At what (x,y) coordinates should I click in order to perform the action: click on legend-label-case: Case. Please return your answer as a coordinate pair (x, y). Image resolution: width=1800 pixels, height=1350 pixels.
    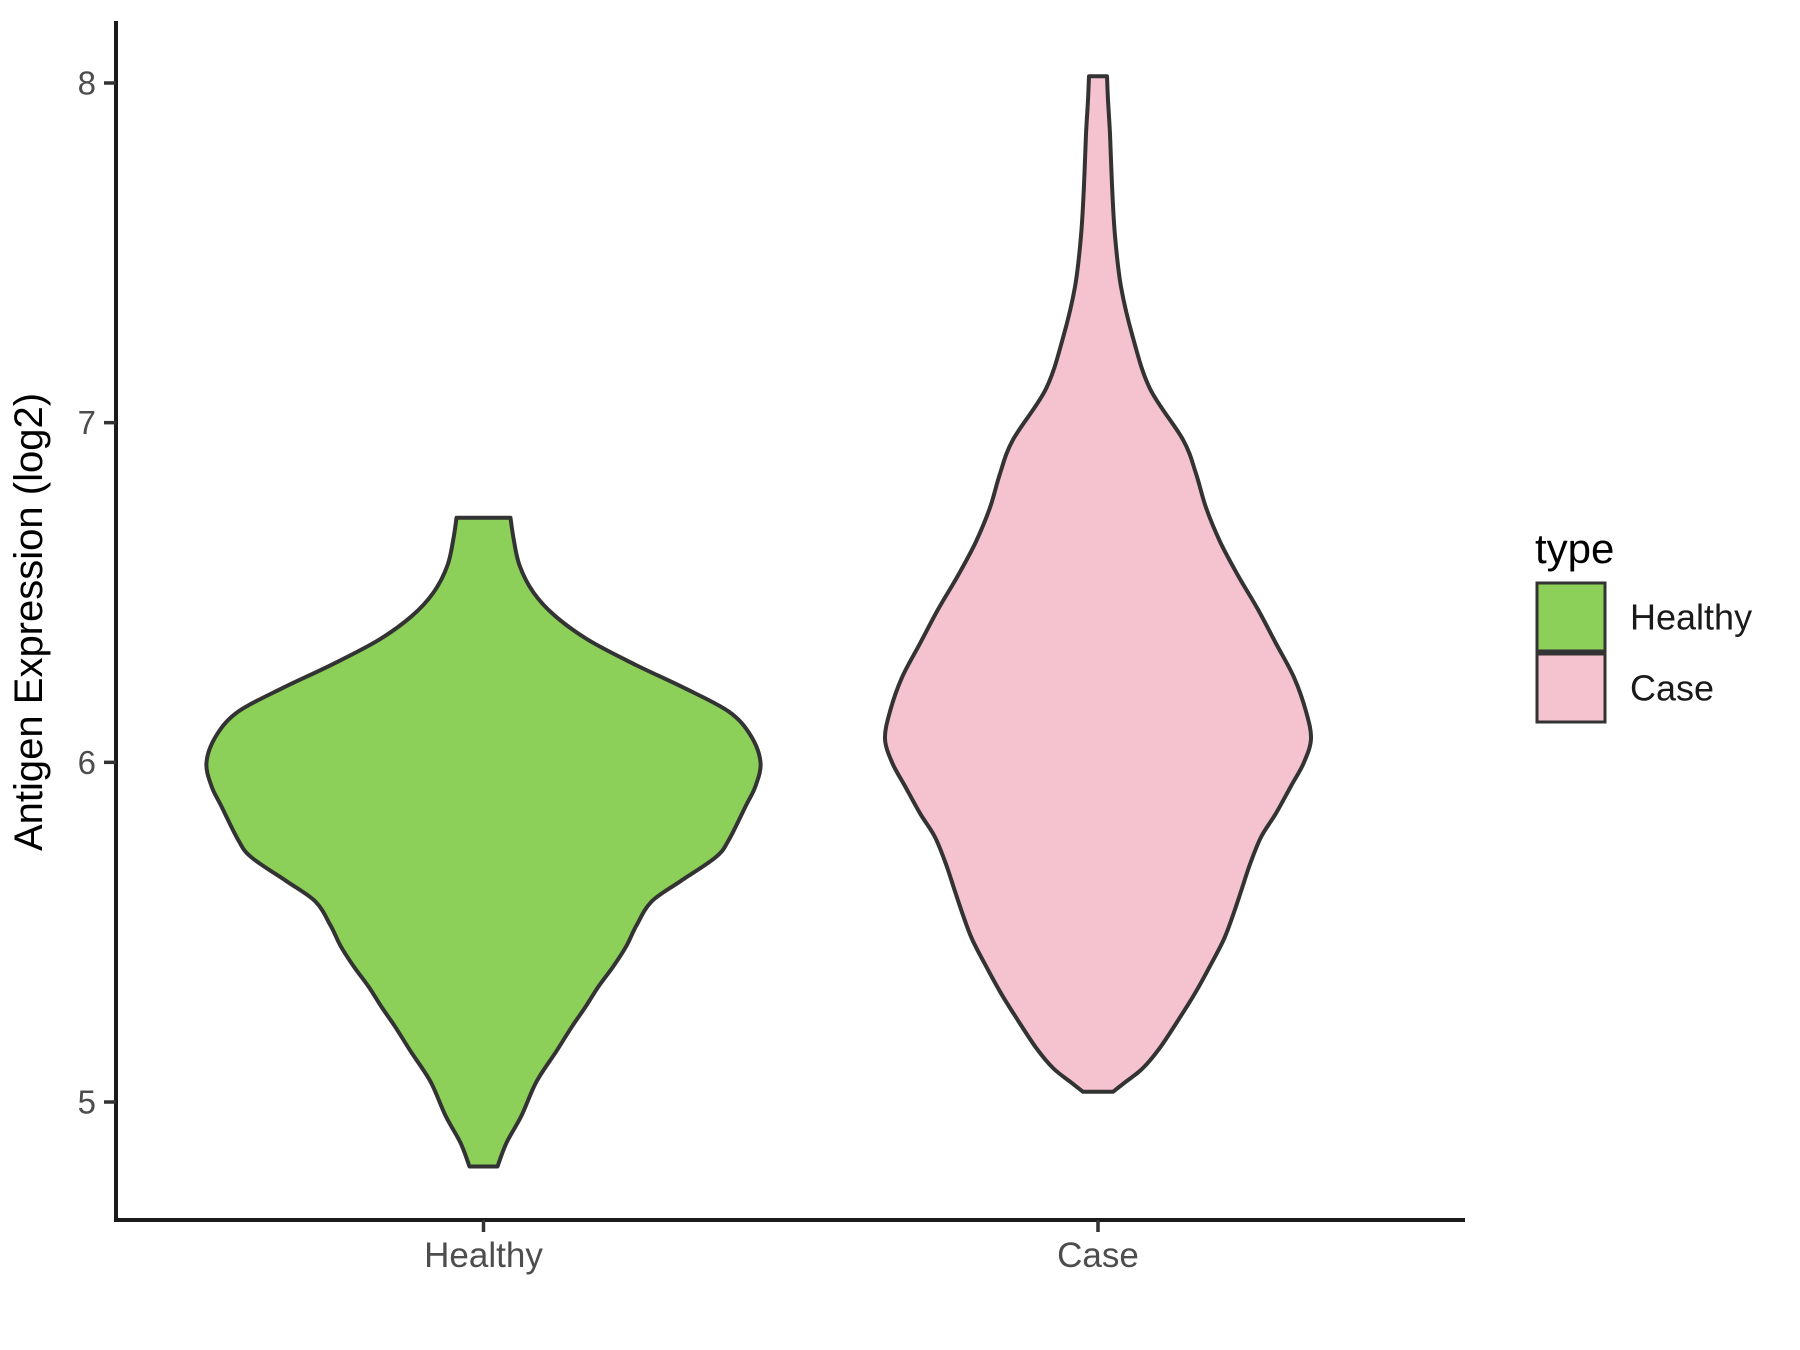
    Looking at the image, I should click on (1672, 688).